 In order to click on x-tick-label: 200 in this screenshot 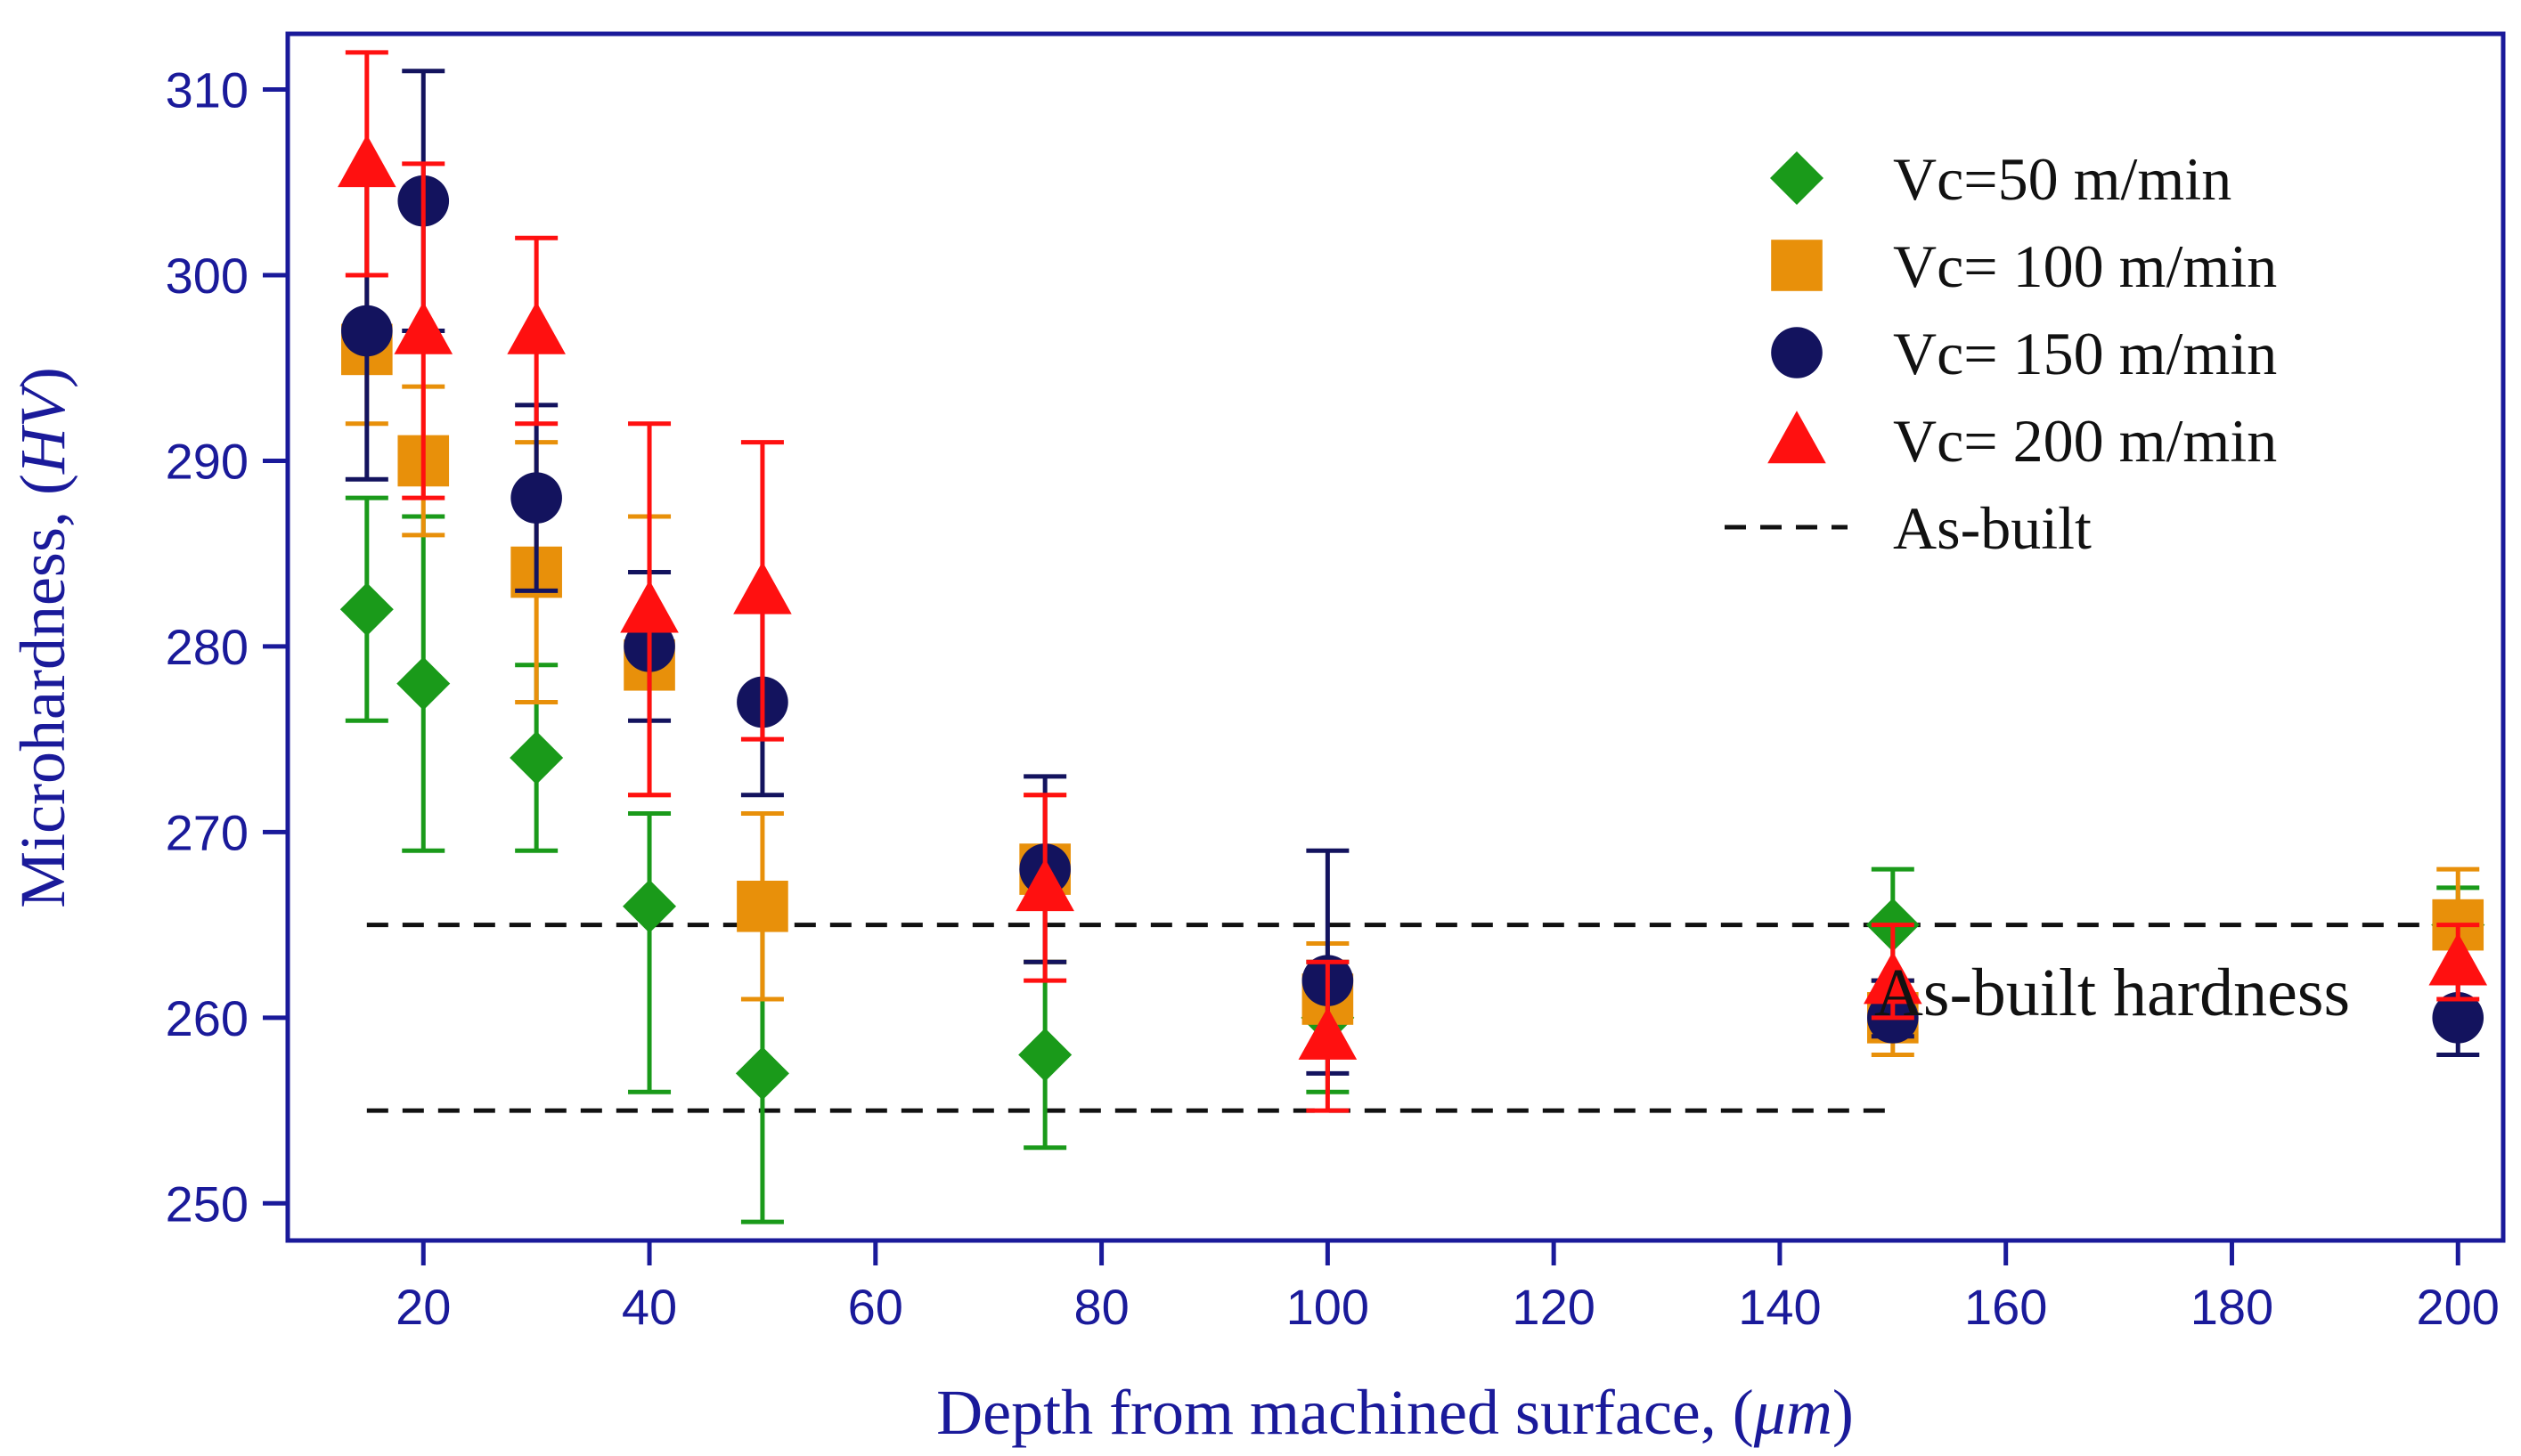, I will do `click(2458, 1307)`.